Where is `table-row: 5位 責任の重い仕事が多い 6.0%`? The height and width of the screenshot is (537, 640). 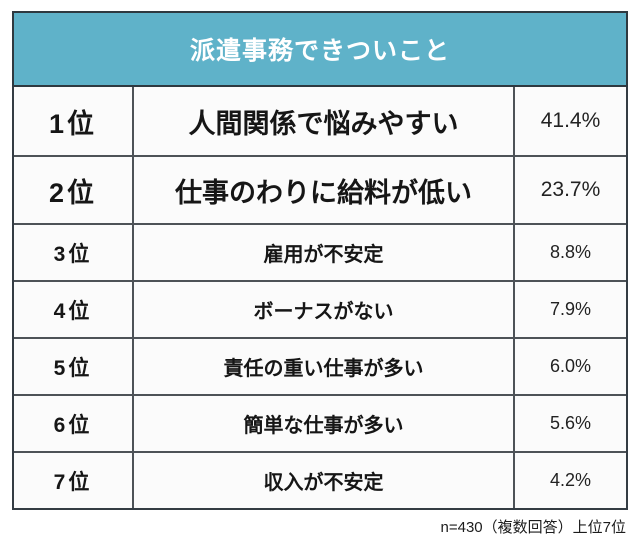
table-row: 5位 責任の重い仕事が多い 6.0% is located at coordinates (320, 365).